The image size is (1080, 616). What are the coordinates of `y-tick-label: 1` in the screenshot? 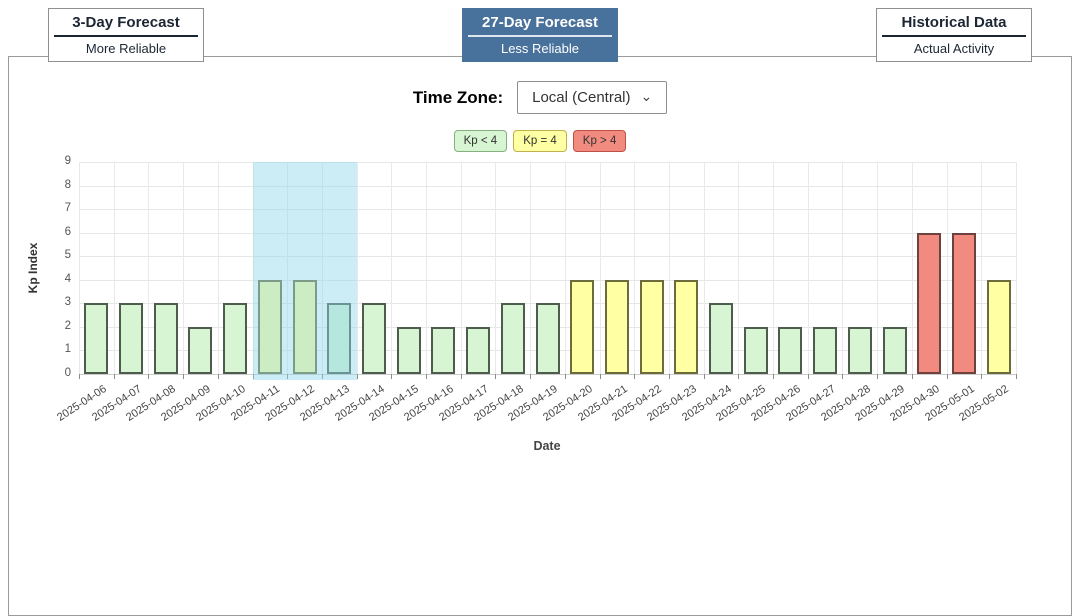 It's located at (67, 349).